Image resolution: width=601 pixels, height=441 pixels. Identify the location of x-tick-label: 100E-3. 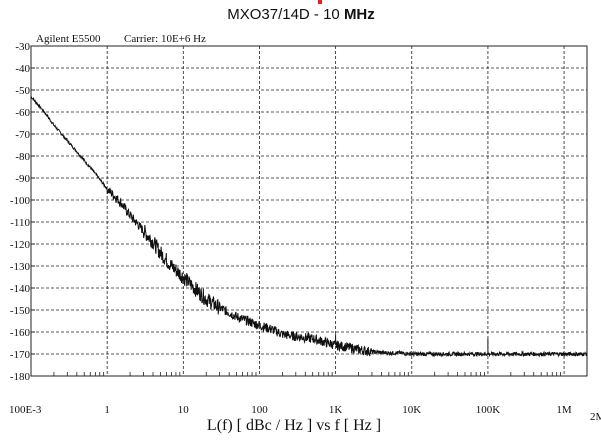
(25, 410).